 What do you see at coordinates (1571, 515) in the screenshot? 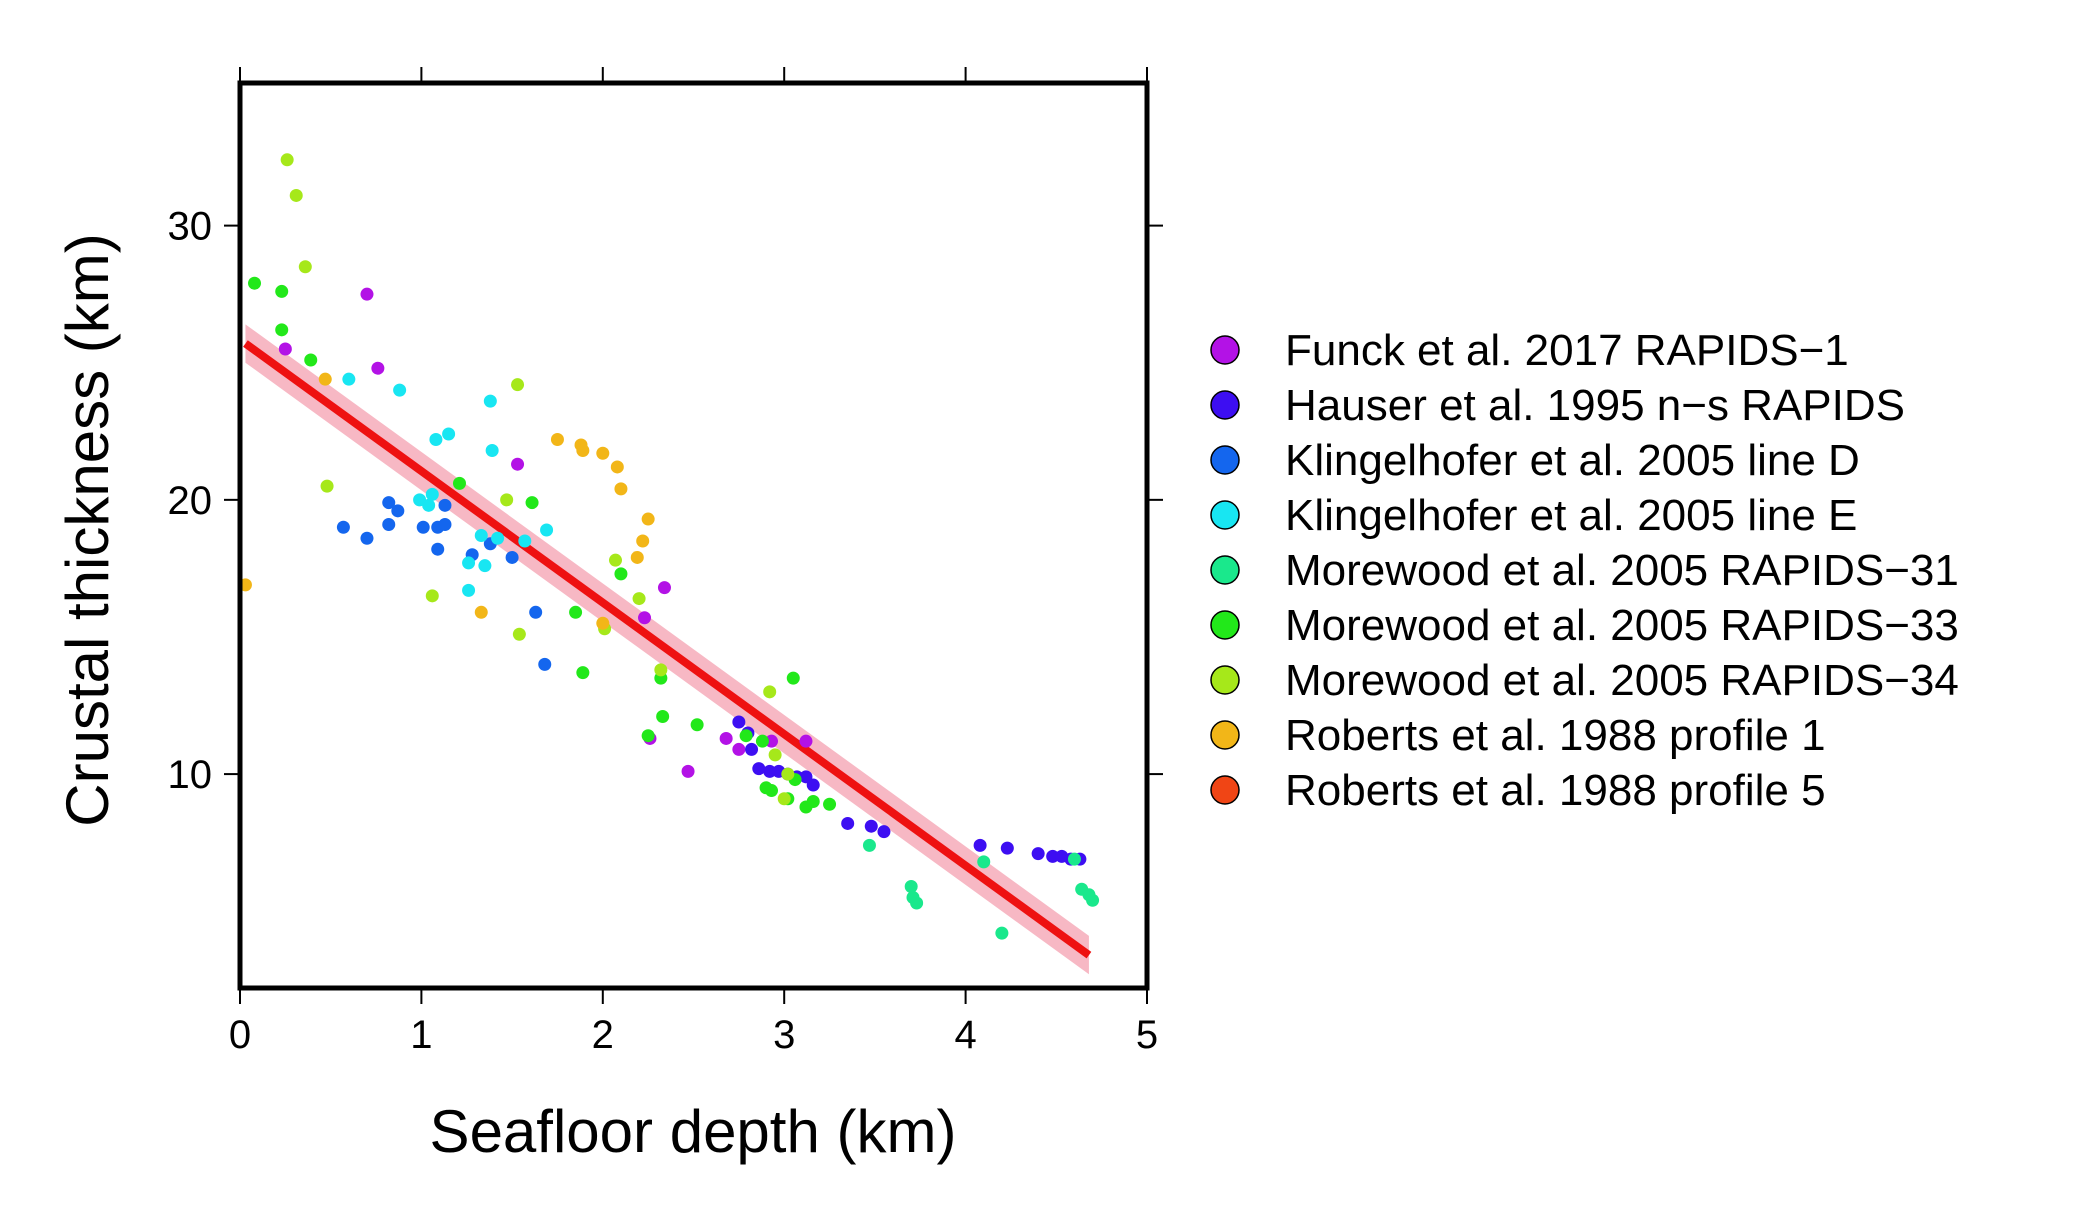
I see `legend-label: Klingelhofer et al. 2005 line E` at bounding box center [1571, 515].